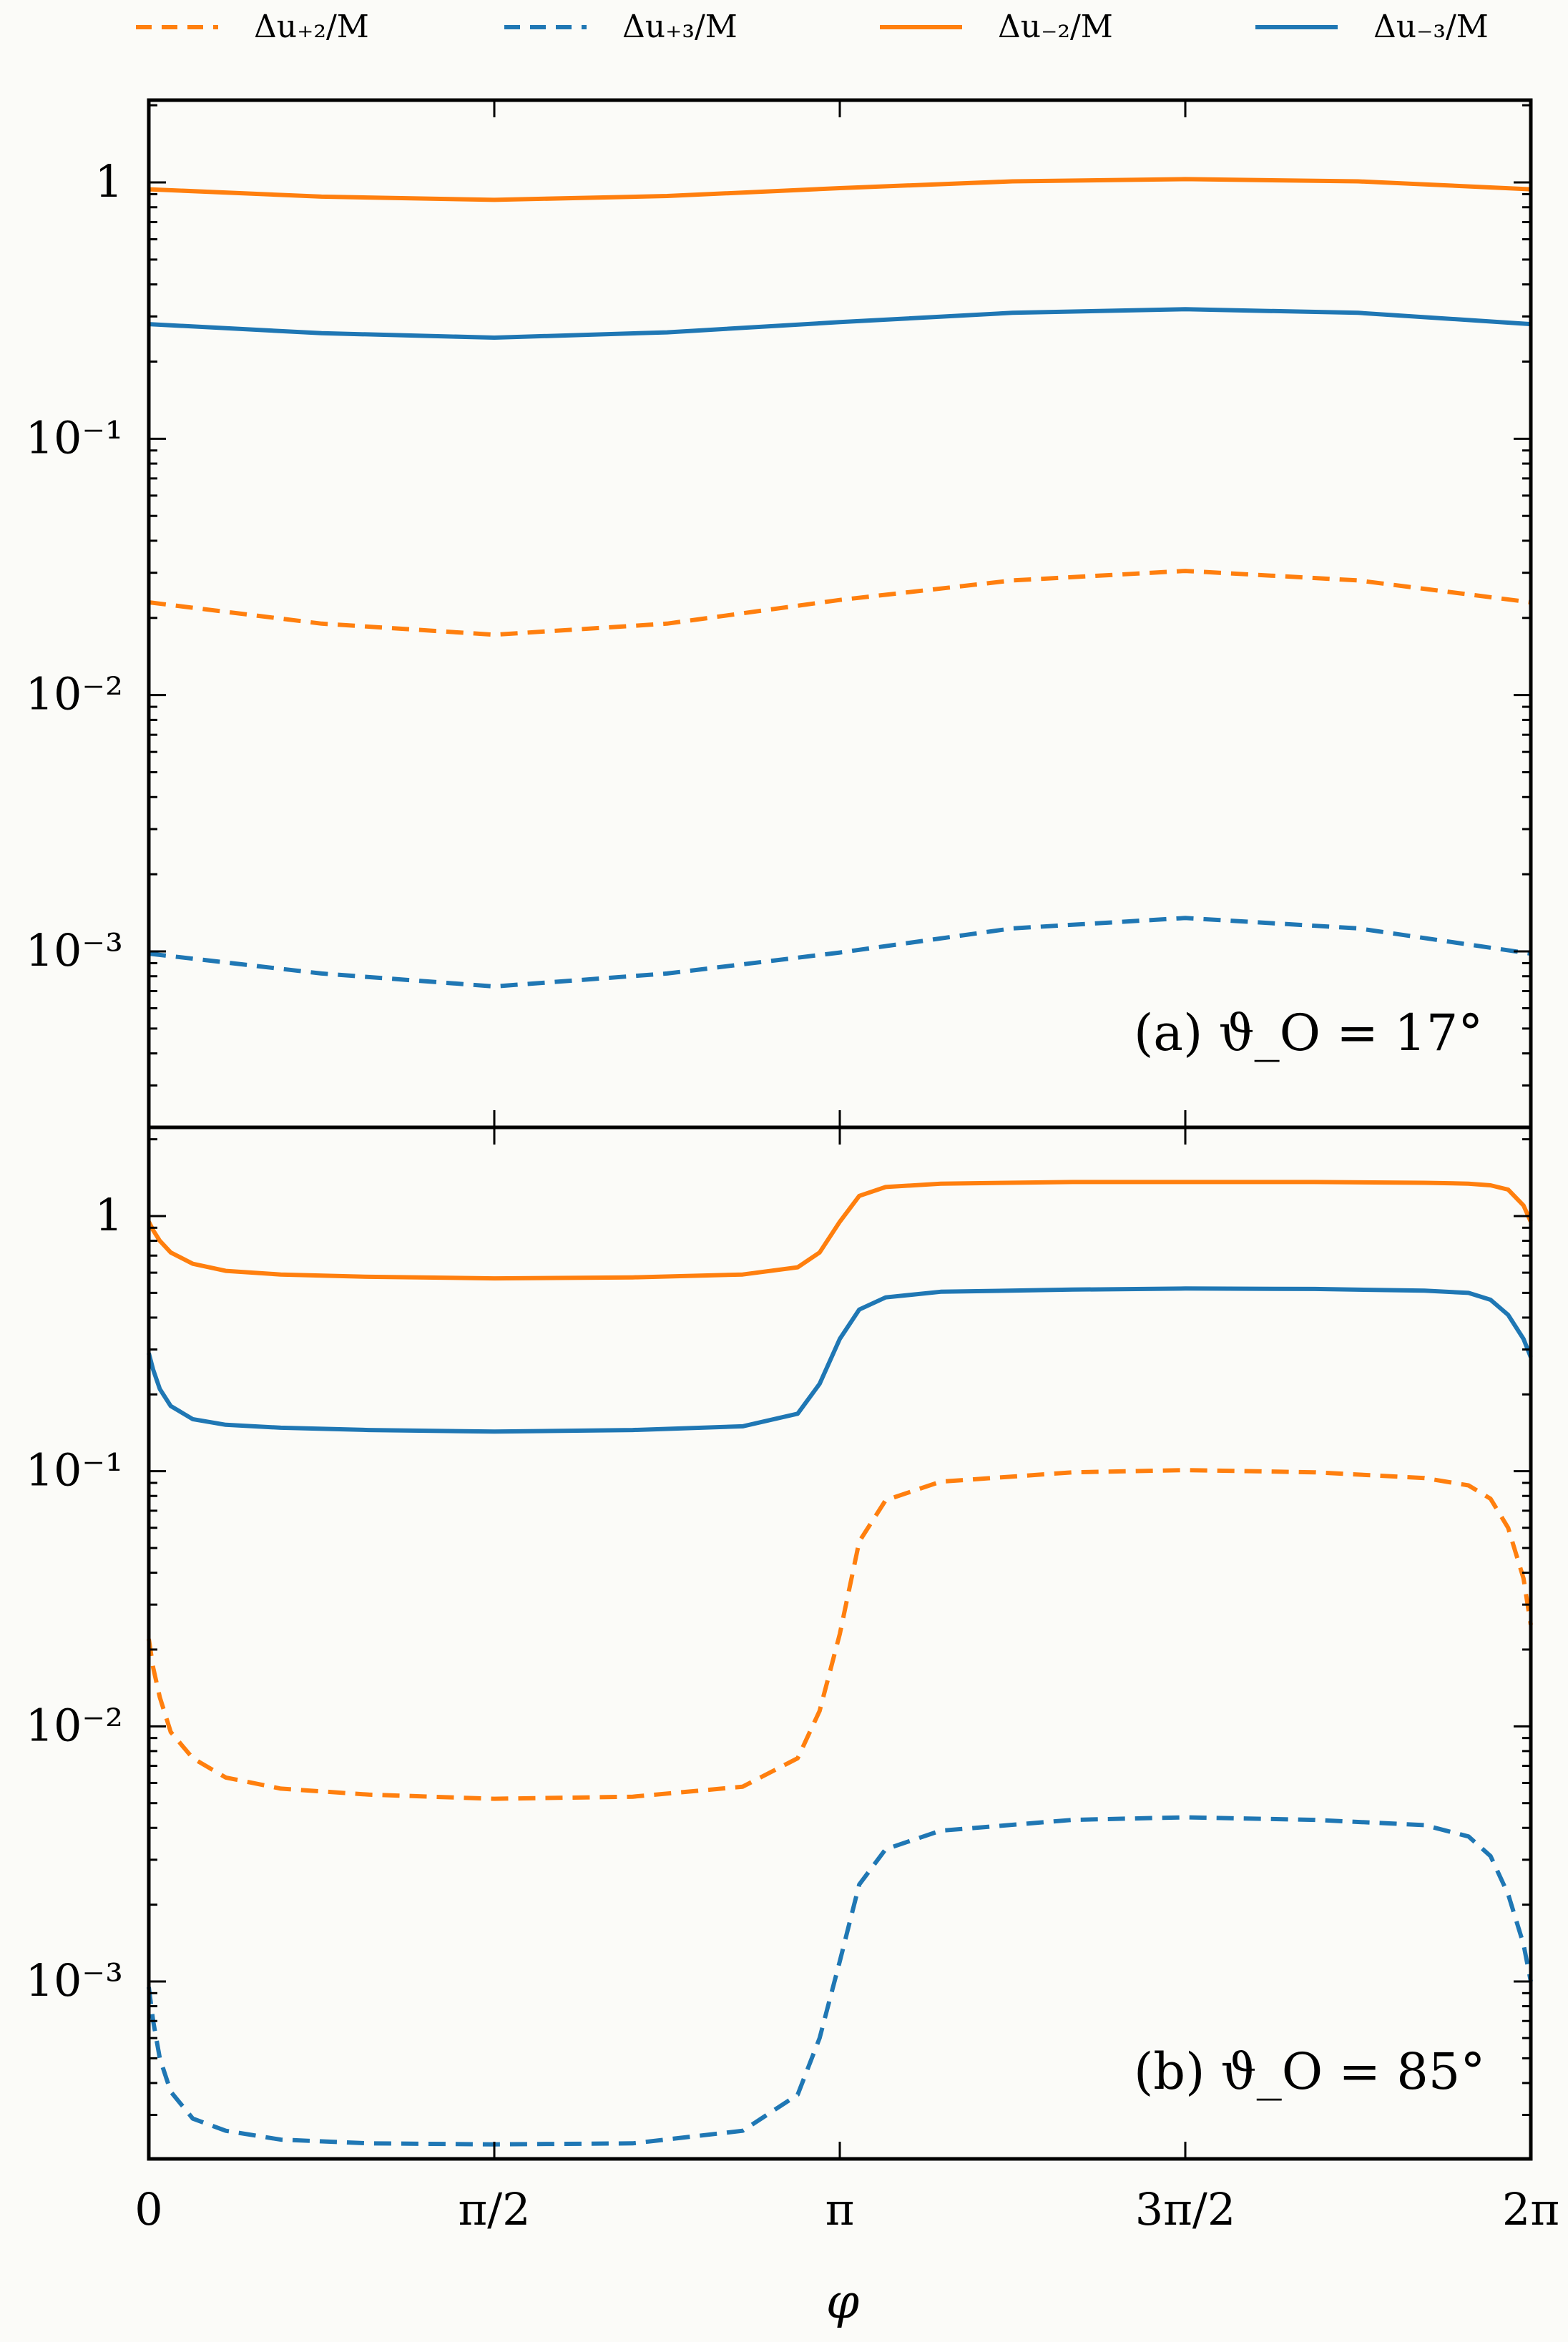  Describe the element at coordinates (1055, 27) in the screenshot. I see `legend-label-minus2: Δu₋₂/M` at that location.